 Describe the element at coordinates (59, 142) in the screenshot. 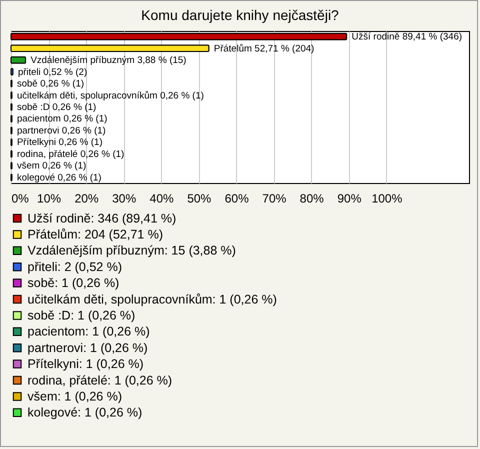

I see `category-label: Přítelkyni 0,26 % (1)` at that location.